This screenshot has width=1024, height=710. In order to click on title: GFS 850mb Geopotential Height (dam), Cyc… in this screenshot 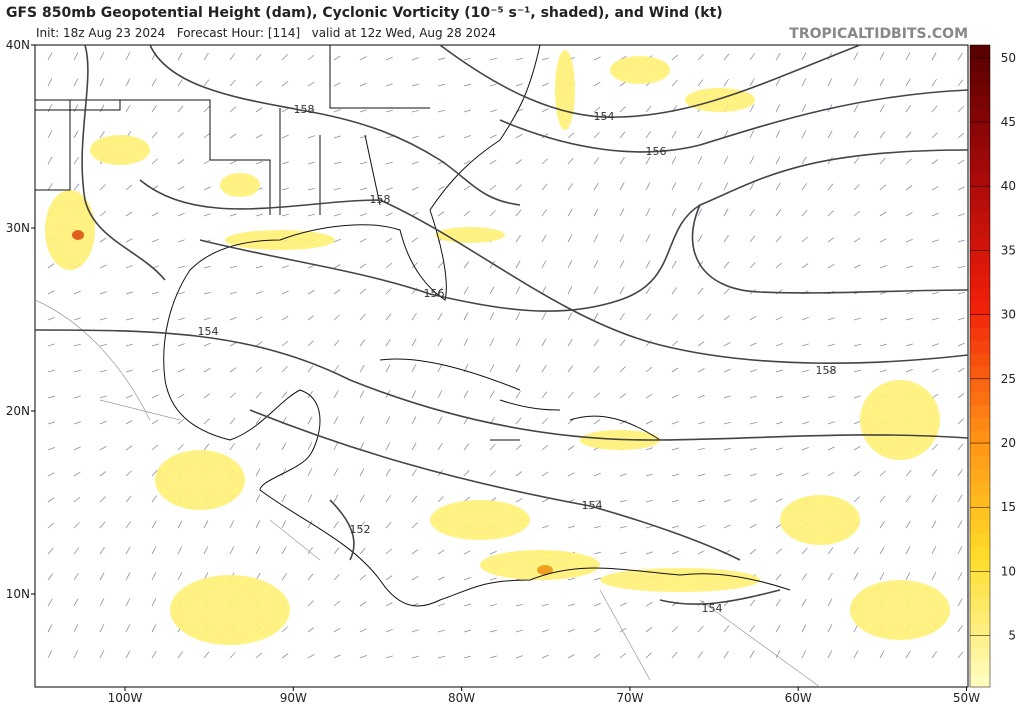, I will do `click(364, 13)`.